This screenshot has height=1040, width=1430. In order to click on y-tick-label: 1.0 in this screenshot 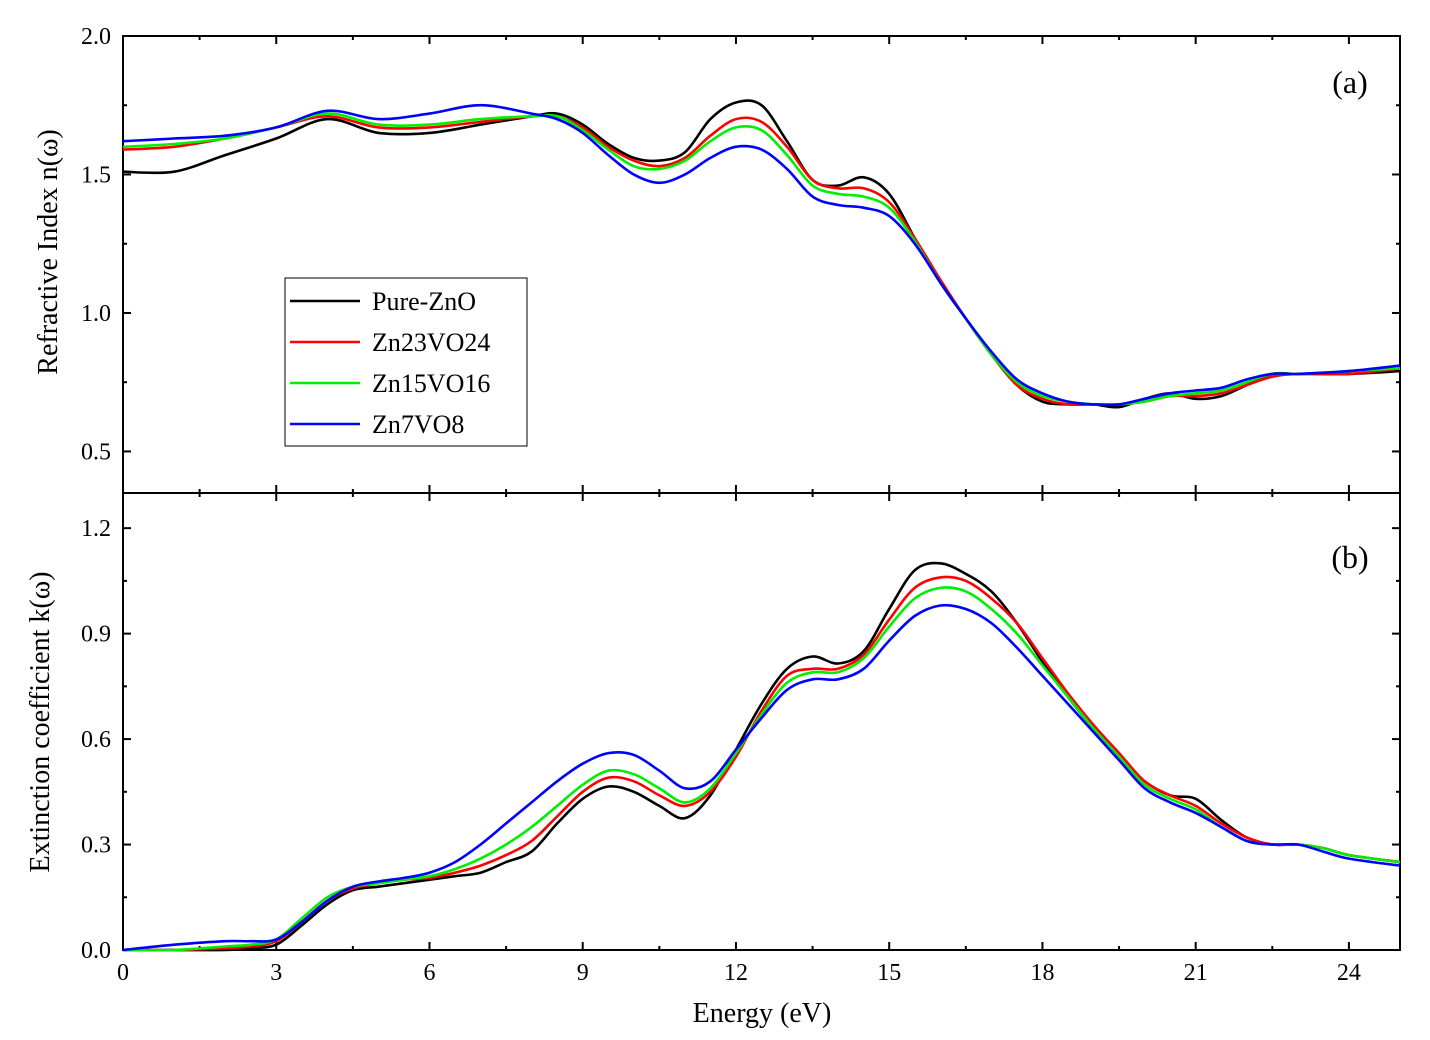, I will do `click(96, 314)`.